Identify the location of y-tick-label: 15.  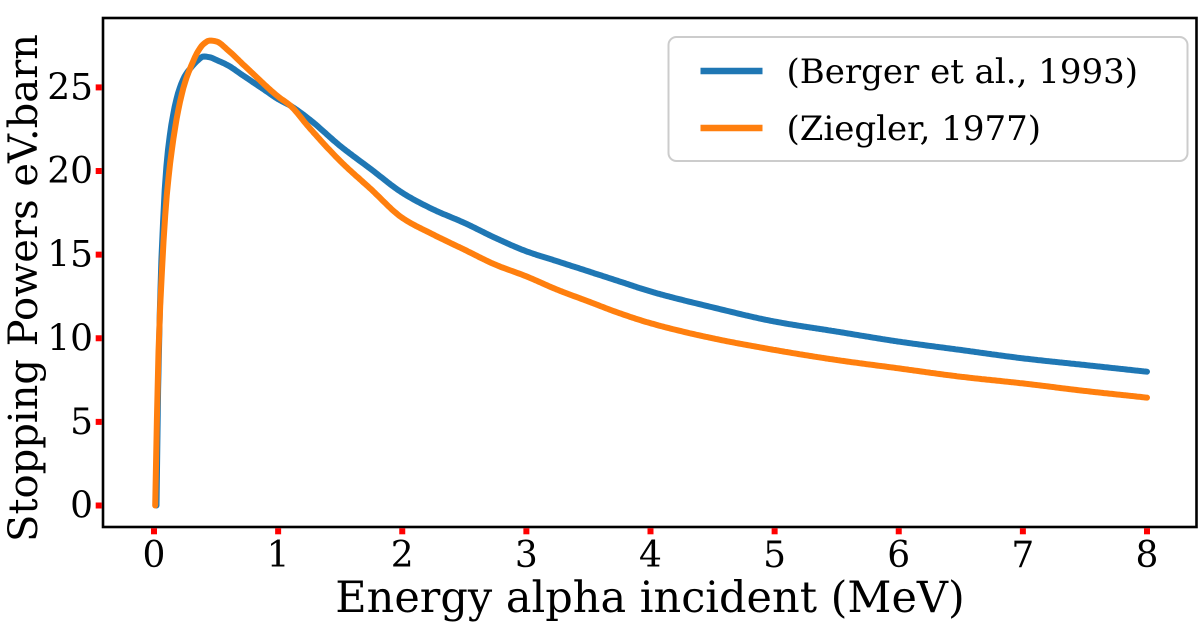
(70, 255).